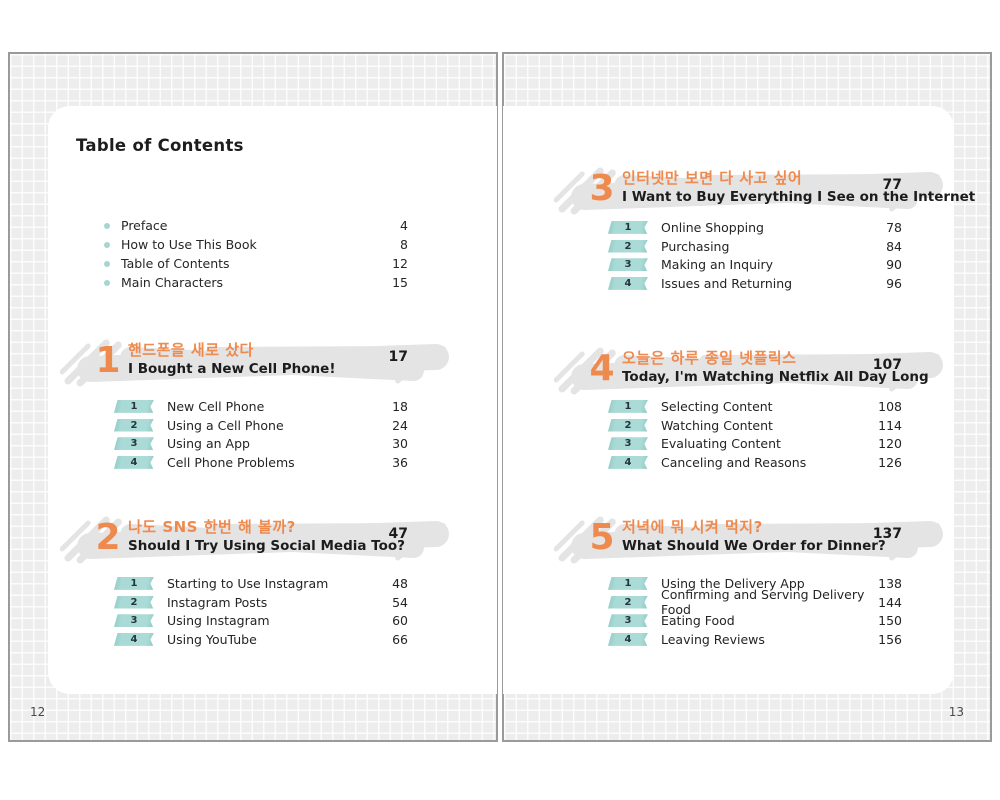 The image size is (1000, 800). I want to click on toc-item: 1 Online Shopping 78, so click(755, 227).